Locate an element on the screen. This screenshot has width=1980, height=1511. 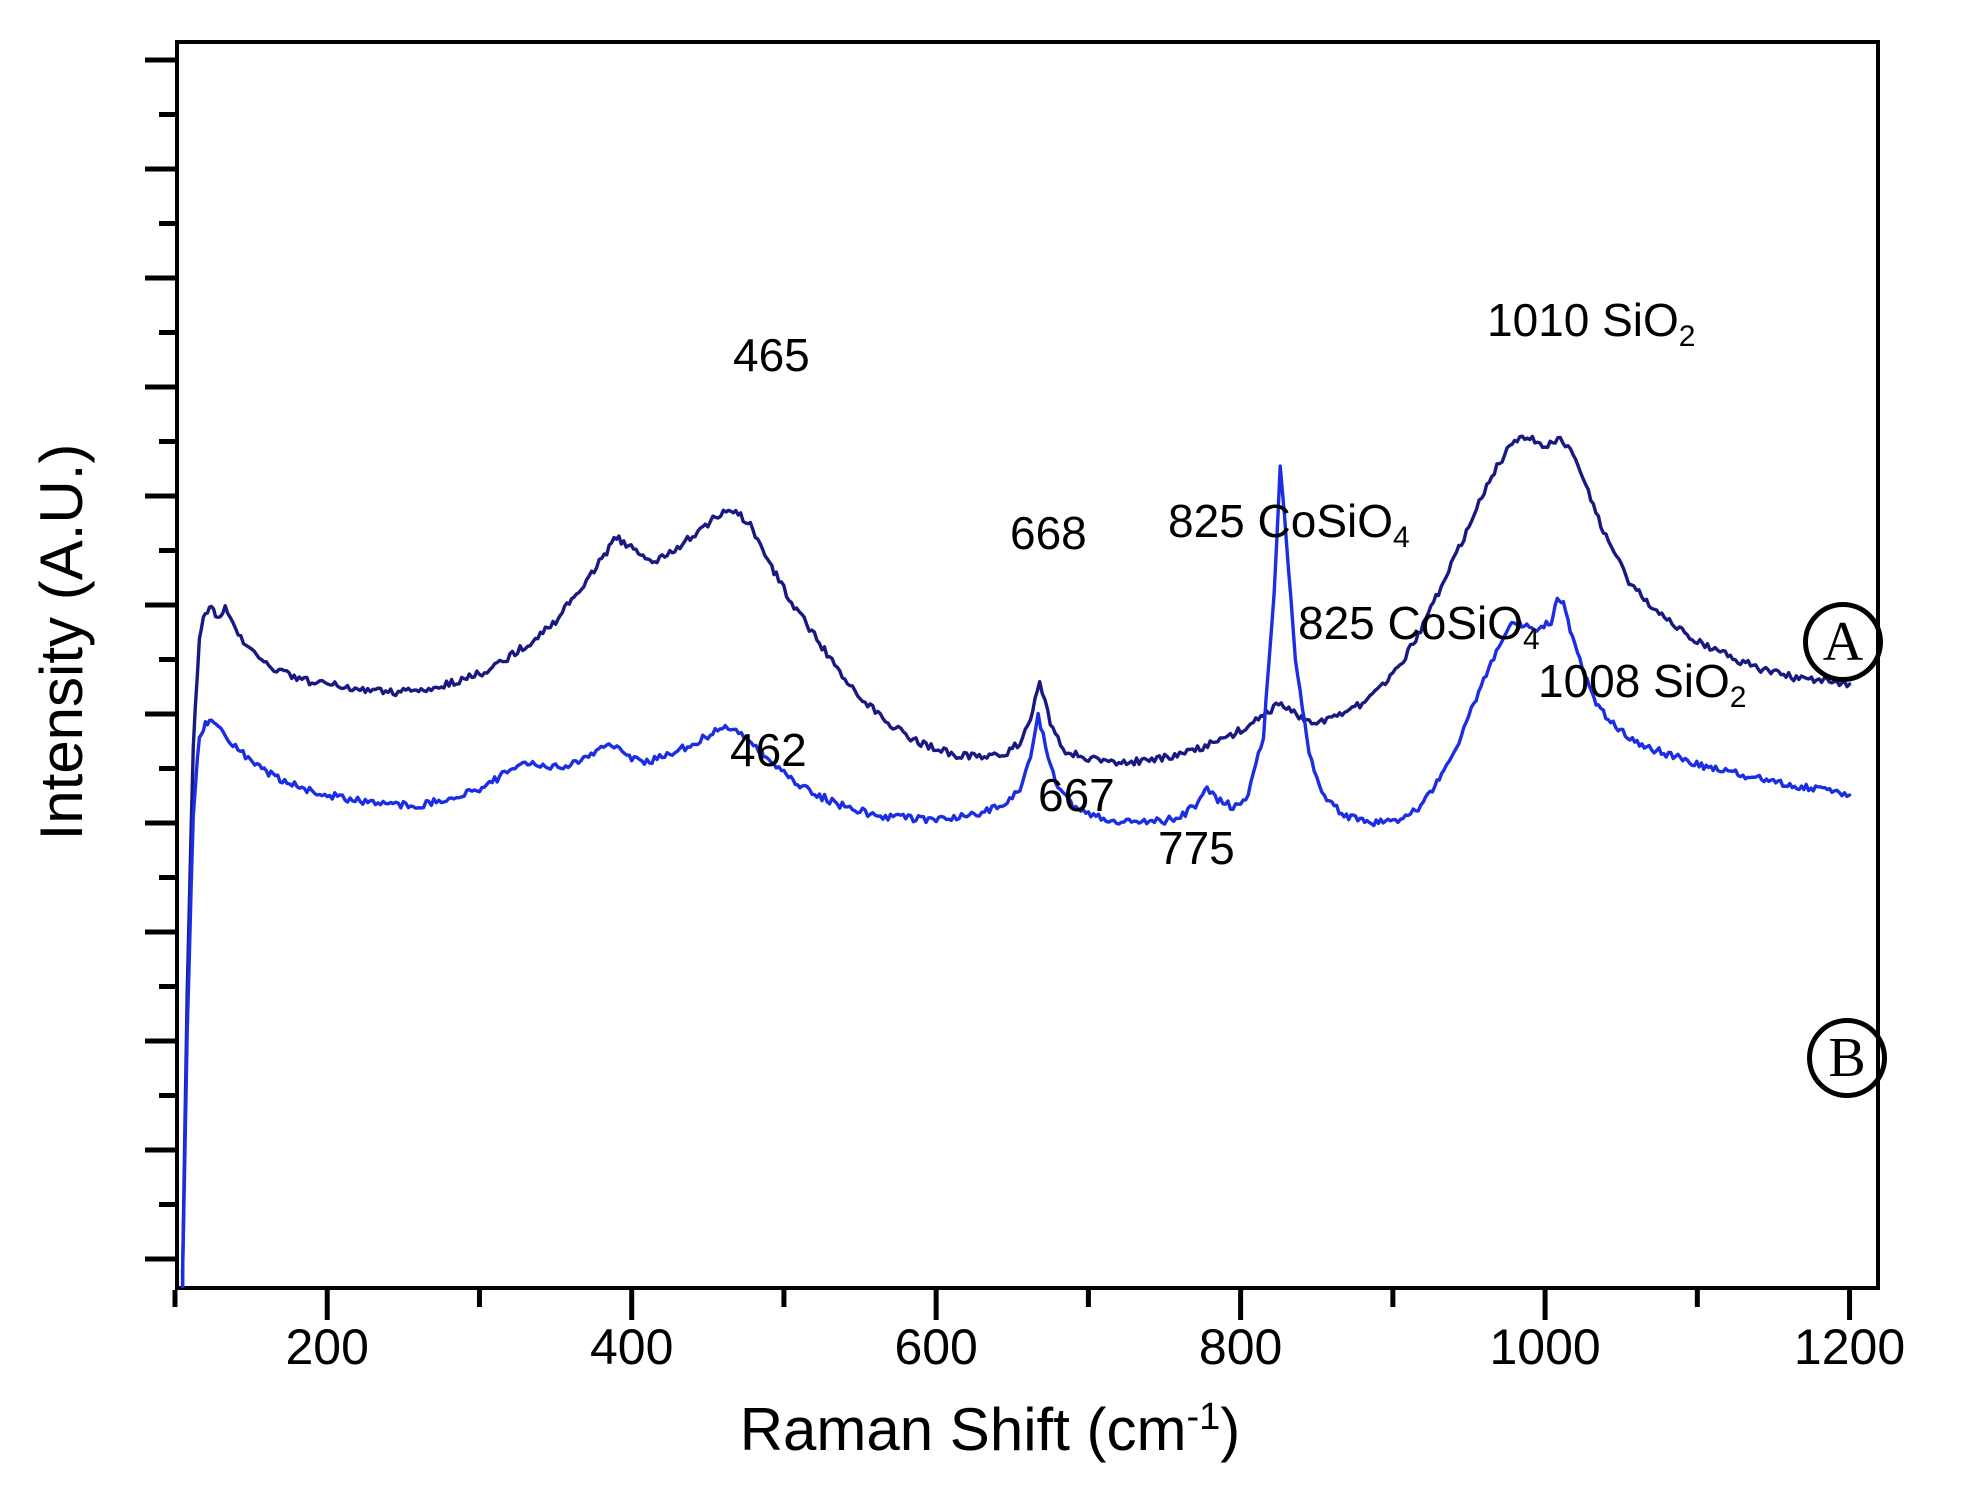
x-axis-title-close: ) is located at coordinates (1230, 1429).